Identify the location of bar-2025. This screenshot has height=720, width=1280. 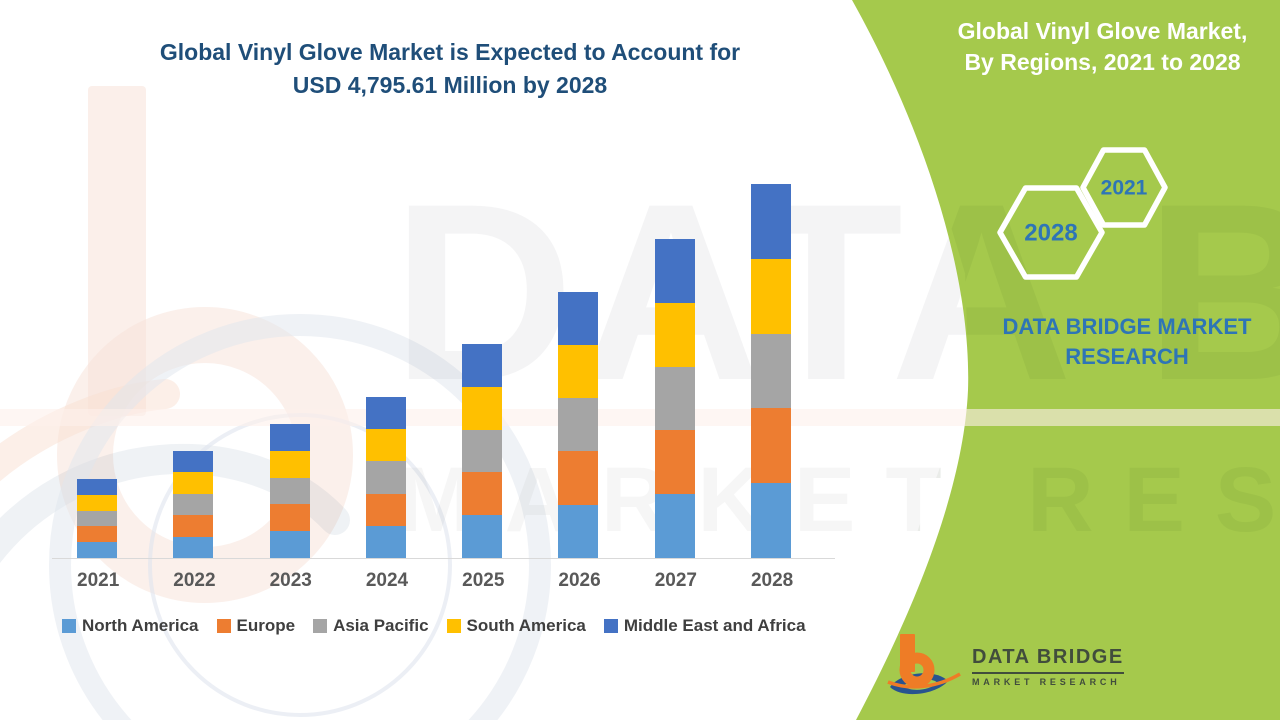
(482, 451).